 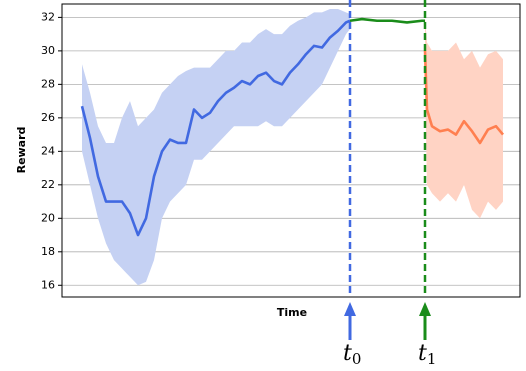 What do you see at coordinates (48, 83) in the screenshot?
I see `y-tick-label: 28` at bounding box center [48, 83].